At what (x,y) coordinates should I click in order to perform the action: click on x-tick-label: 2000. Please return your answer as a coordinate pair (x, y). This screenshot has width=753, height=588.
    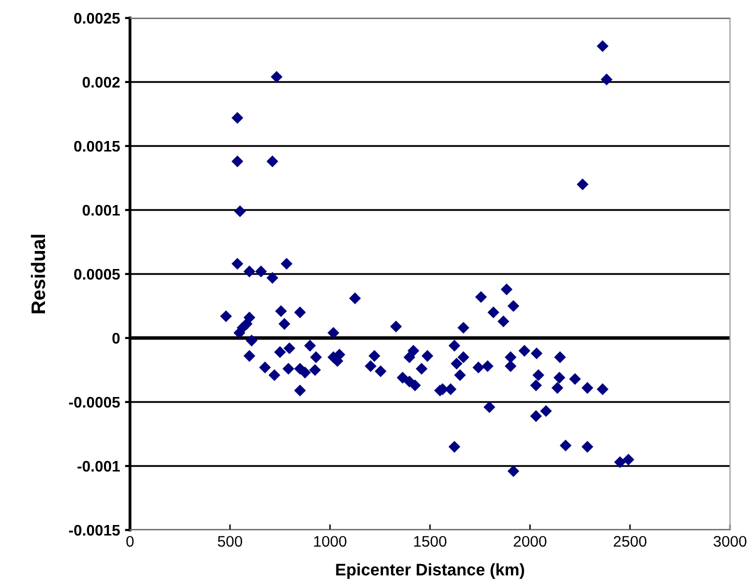
    Looking at the image, I should click on (530, 541).